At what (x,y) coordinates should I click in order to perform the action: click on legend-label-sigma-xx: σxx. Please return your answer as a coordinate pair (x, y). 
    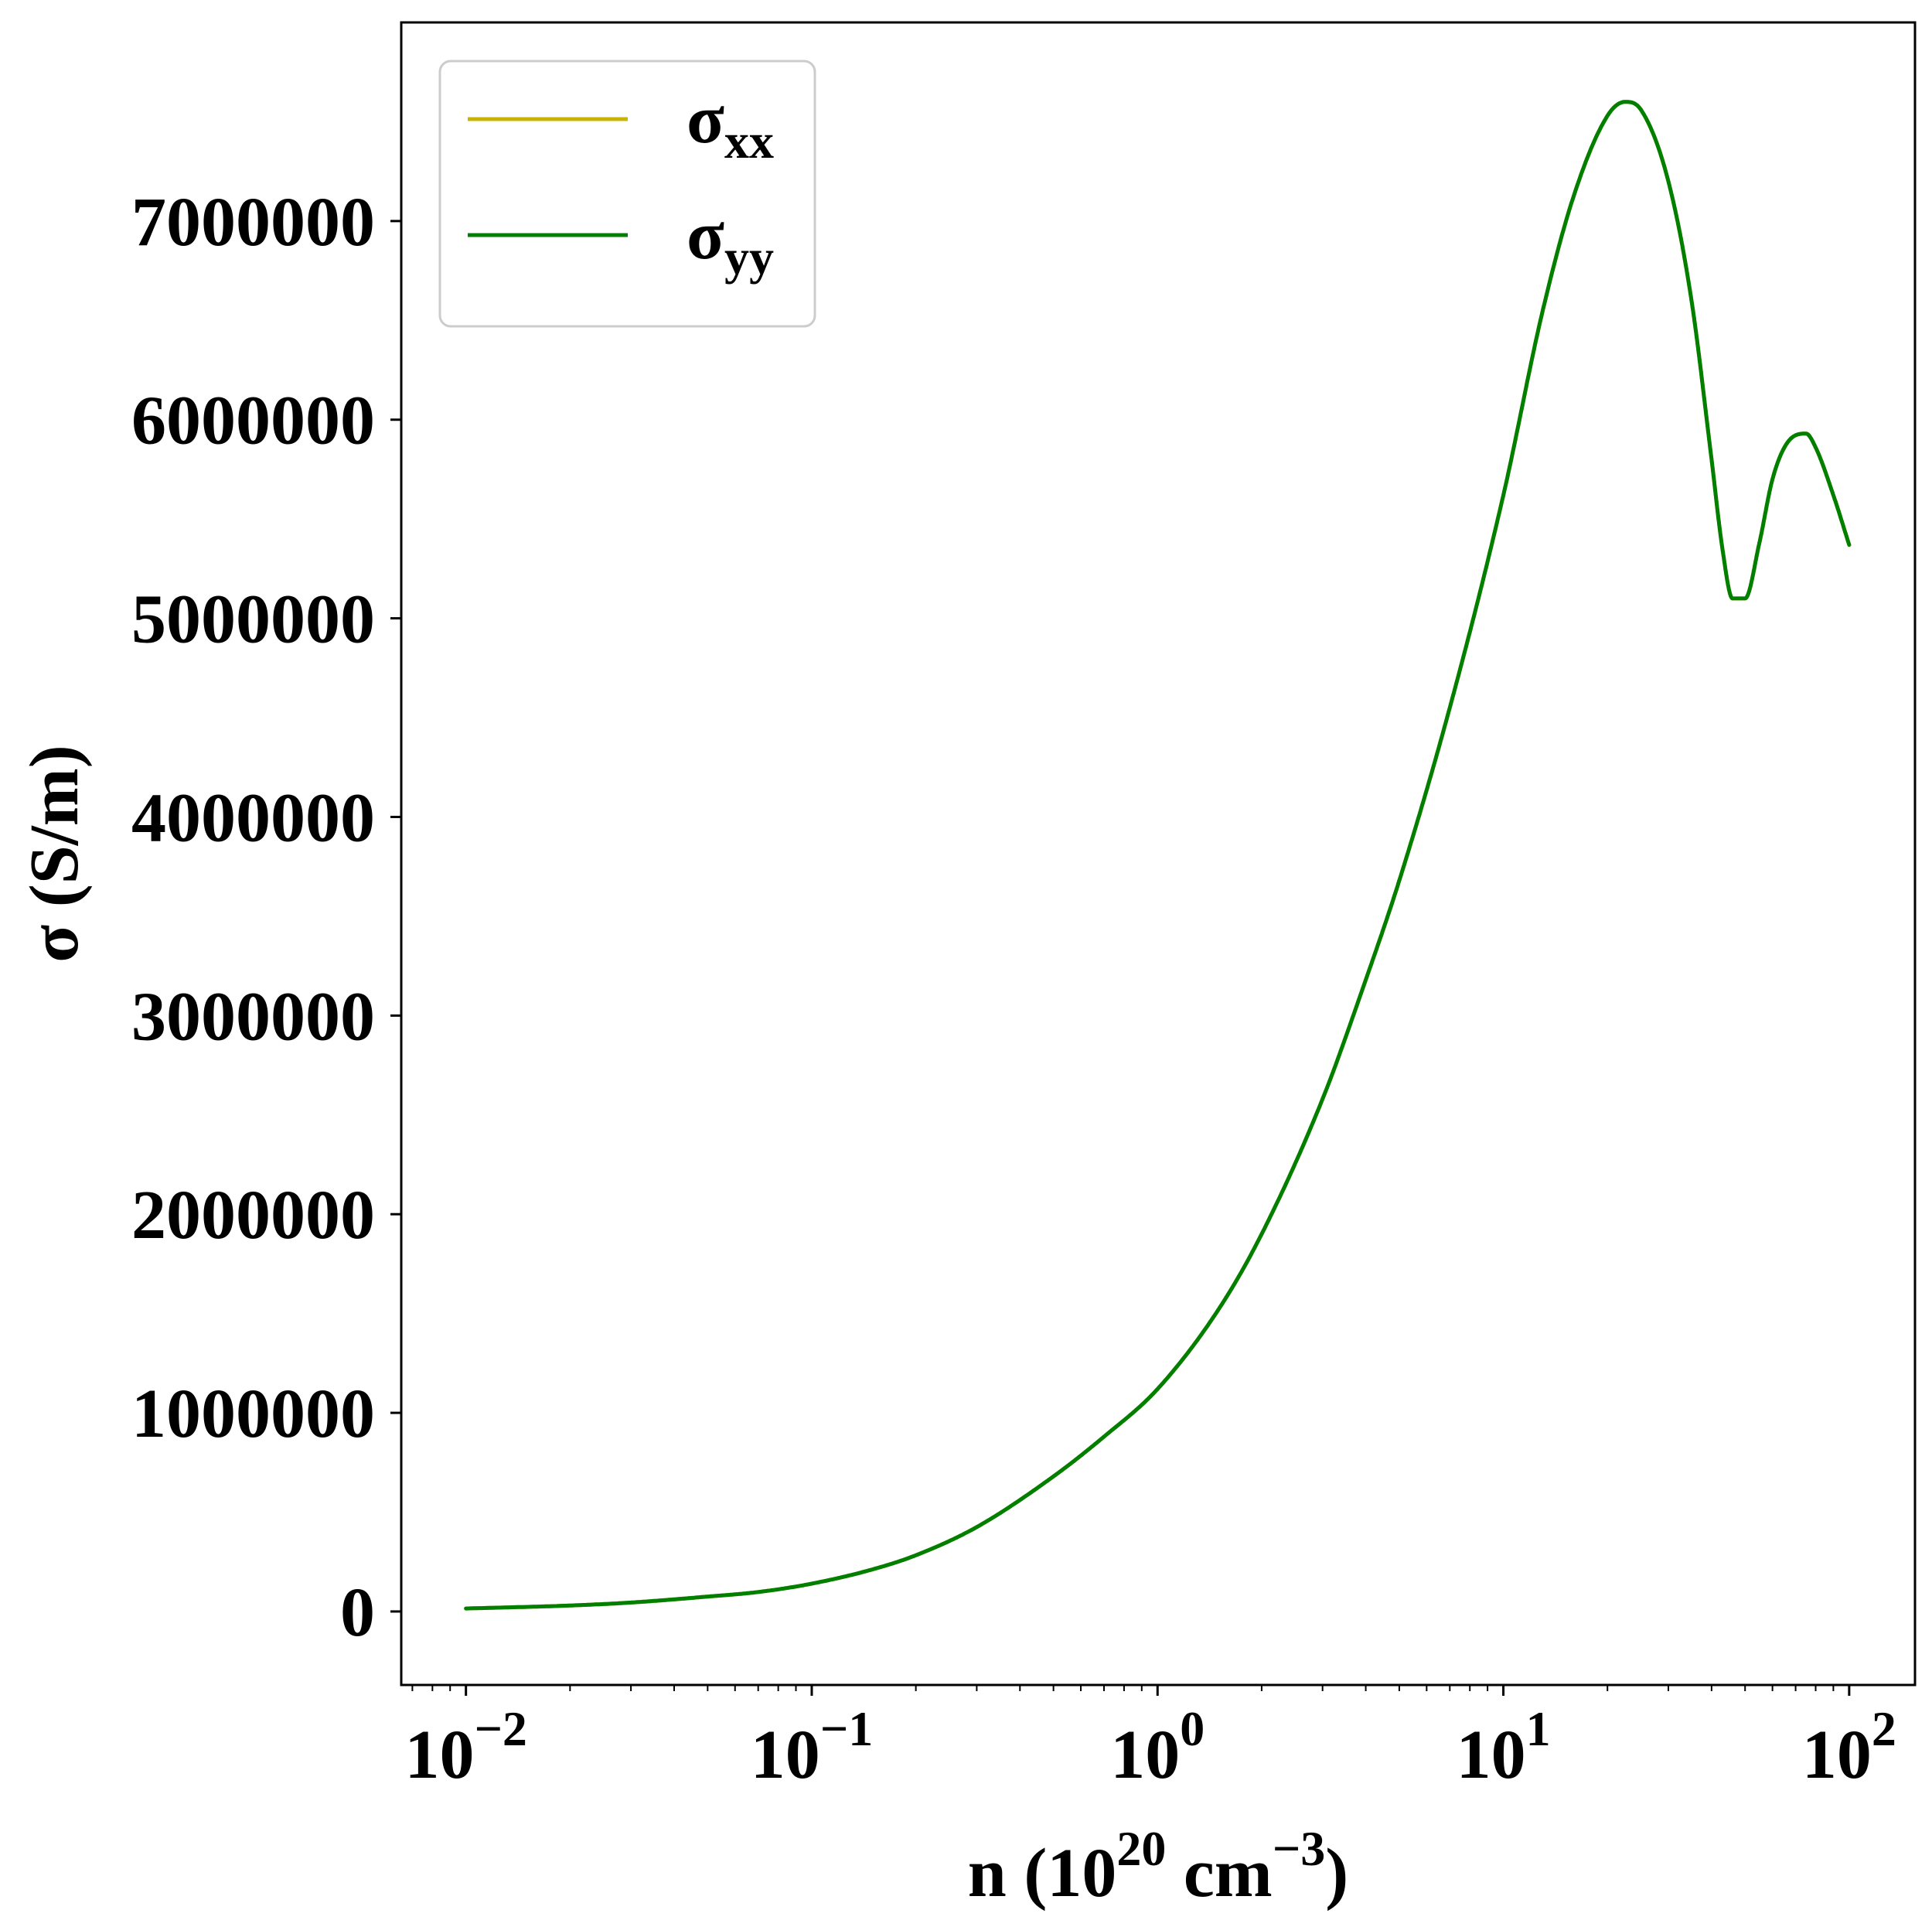
    Looking at the image, I should click on (730, 125).